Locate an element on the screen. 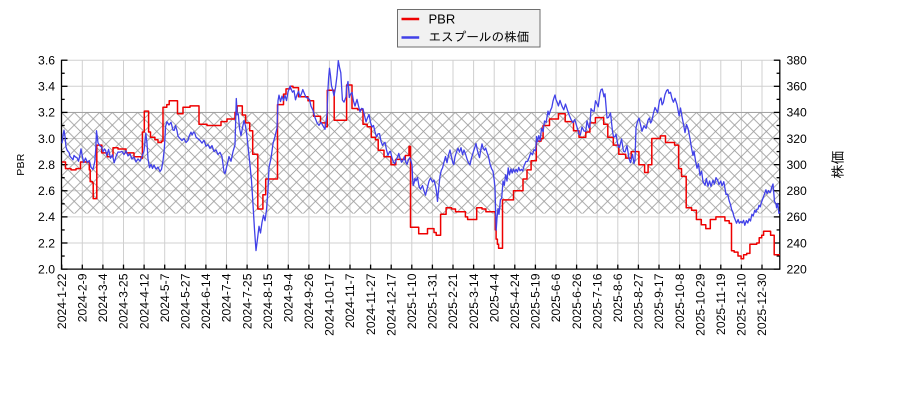 The width and height of the screenshot is (900, 400). svg-text: 2024-7-25 is located at coordinates (247, 301).